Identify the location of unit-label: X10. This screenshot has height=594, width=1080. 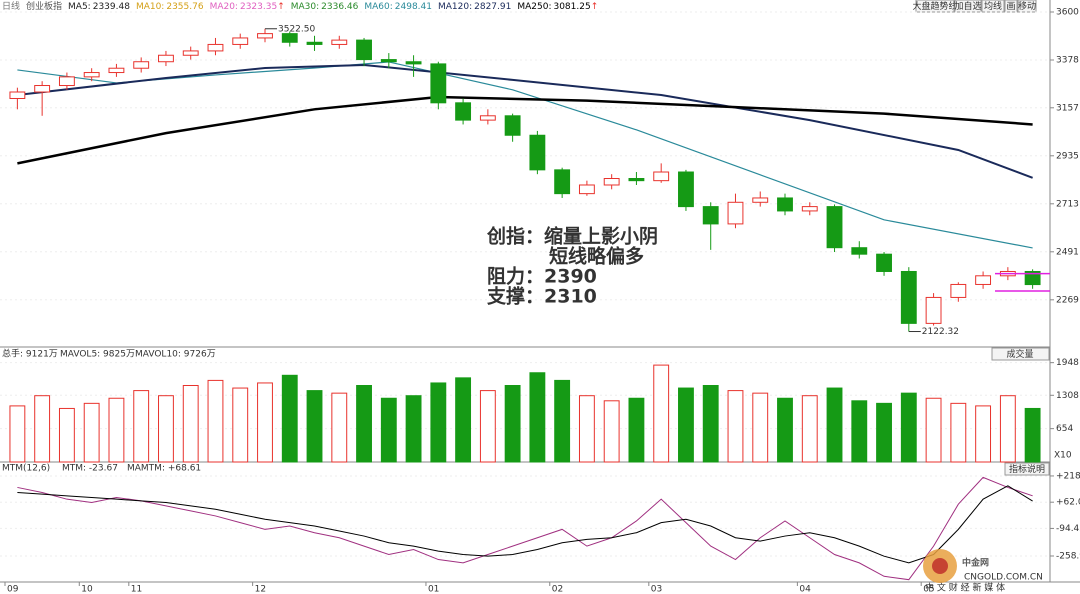
(1063, 456).